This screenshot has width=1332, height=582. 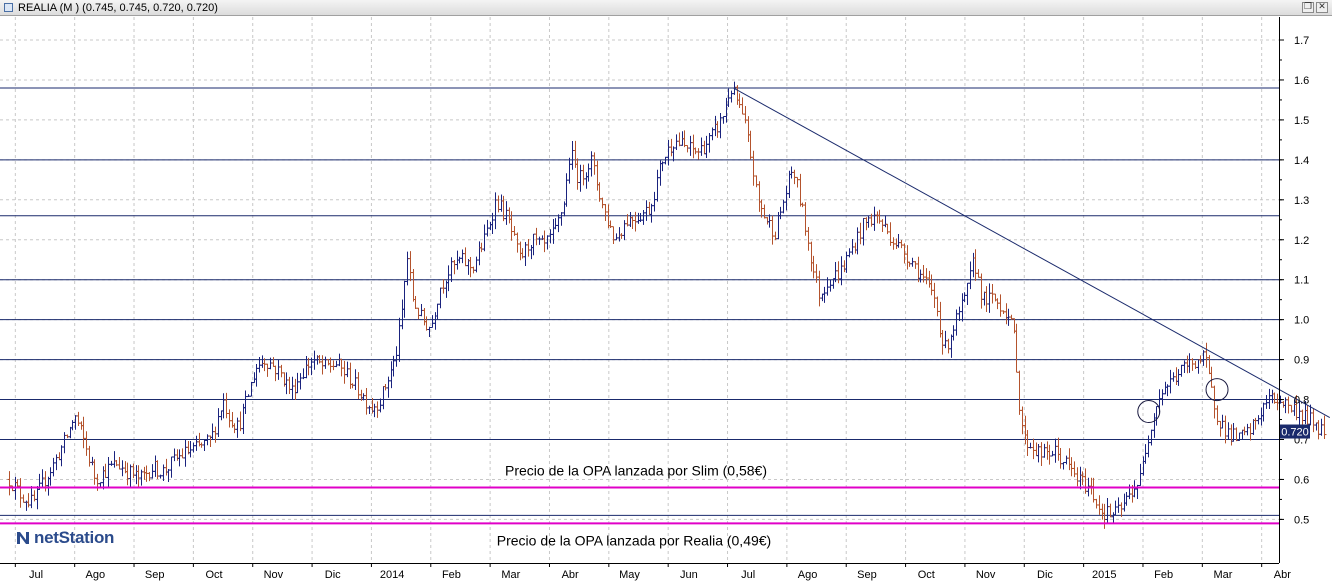 What do you see at coordinates (1301, 361) in the screenshot?
I see `y-tick-label: 0.9` at bounding box center [1301, 361].